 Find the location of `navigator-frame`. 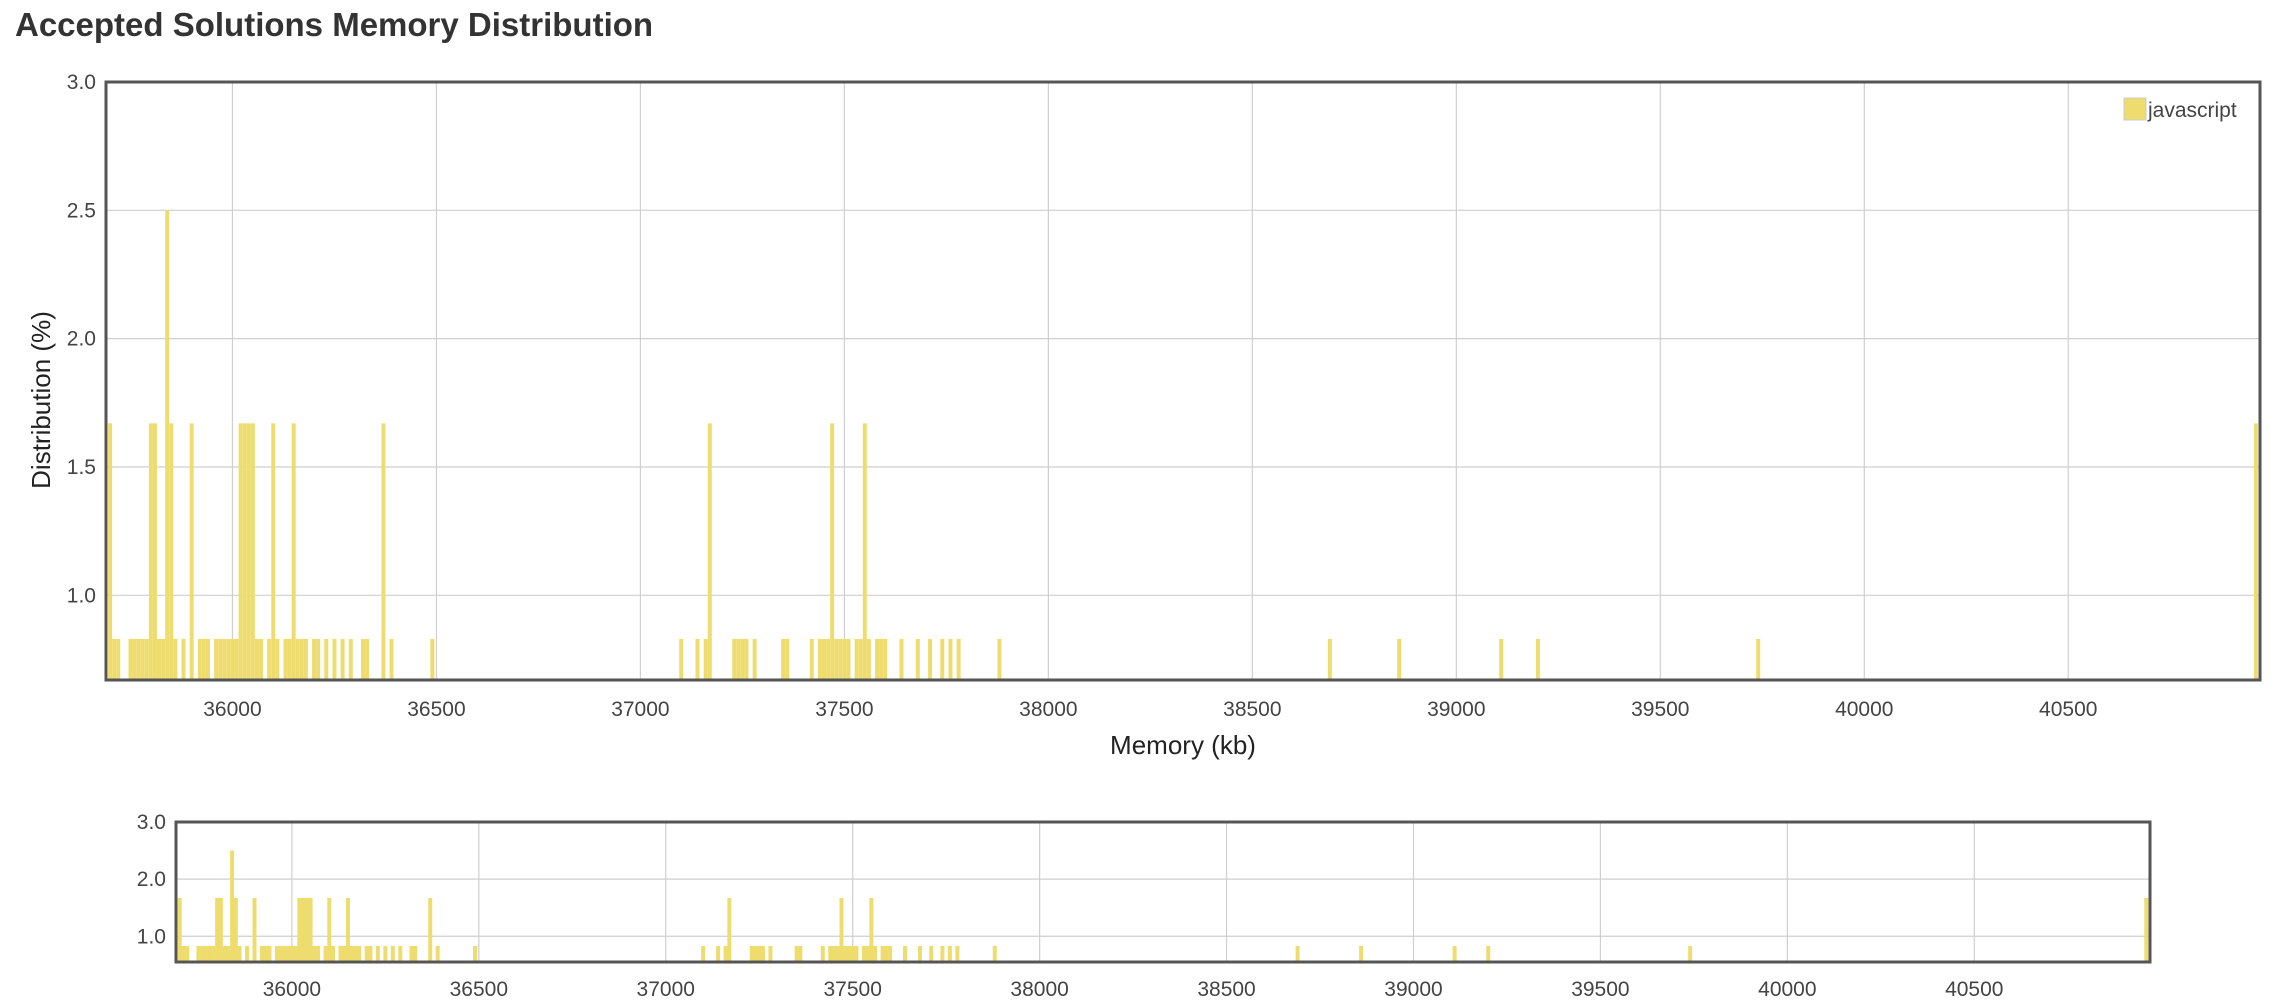

navigator-frame is located at coordinates (1163, 892).